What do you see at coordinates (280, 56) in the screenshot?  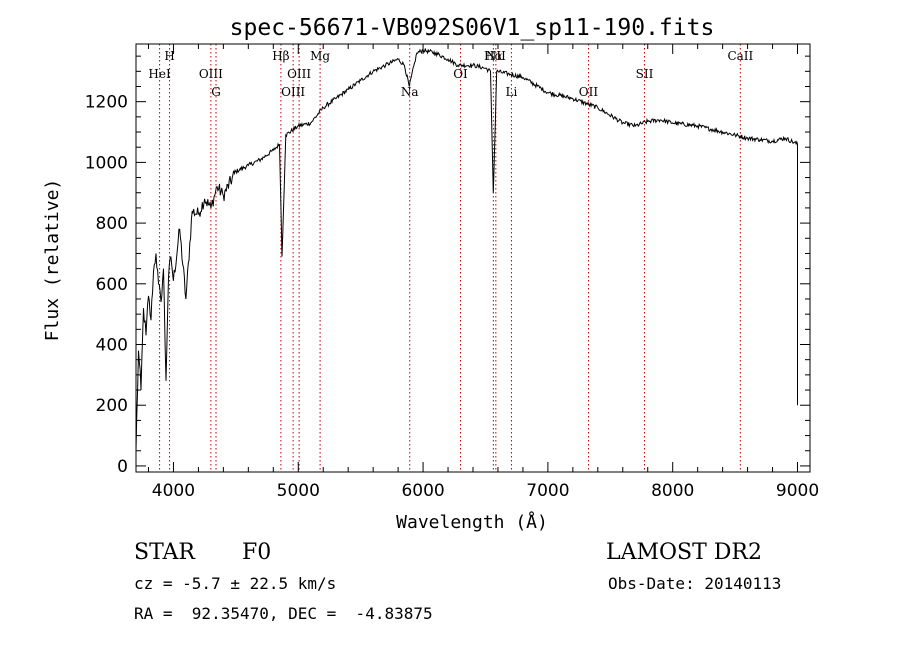 I see `line-marker-label: Hβ` at bounding box center [280, 56].